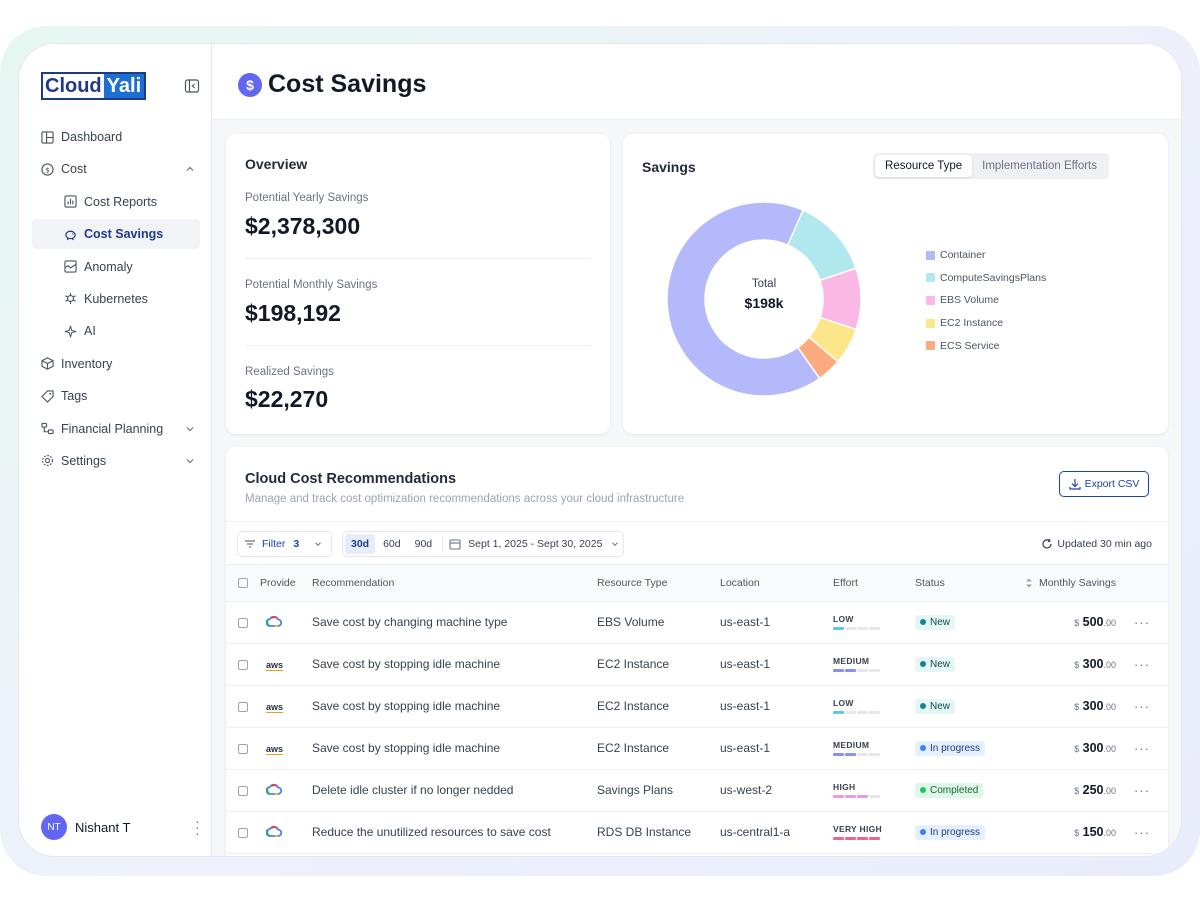 The width and height of the screenshot is (1200, 900). Describe the element at coordinates (47, 461) in the screenshot. I see `gear-icon` at that location.